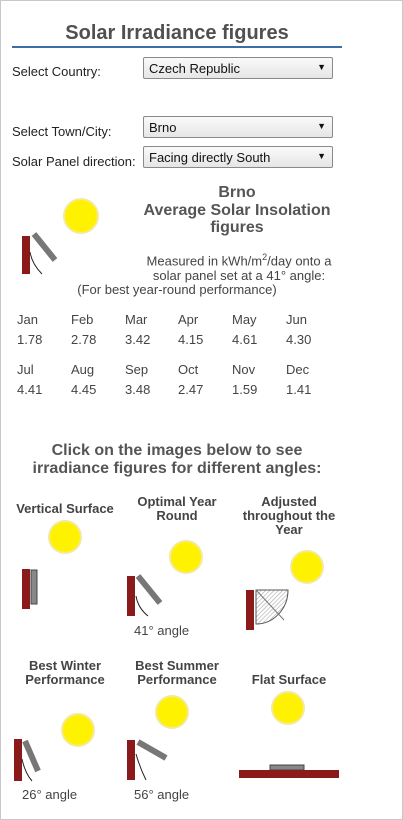 The image size is (403, 820). I want to click on angles-heading-line1: Click on the images below to see, so click(177, 450).